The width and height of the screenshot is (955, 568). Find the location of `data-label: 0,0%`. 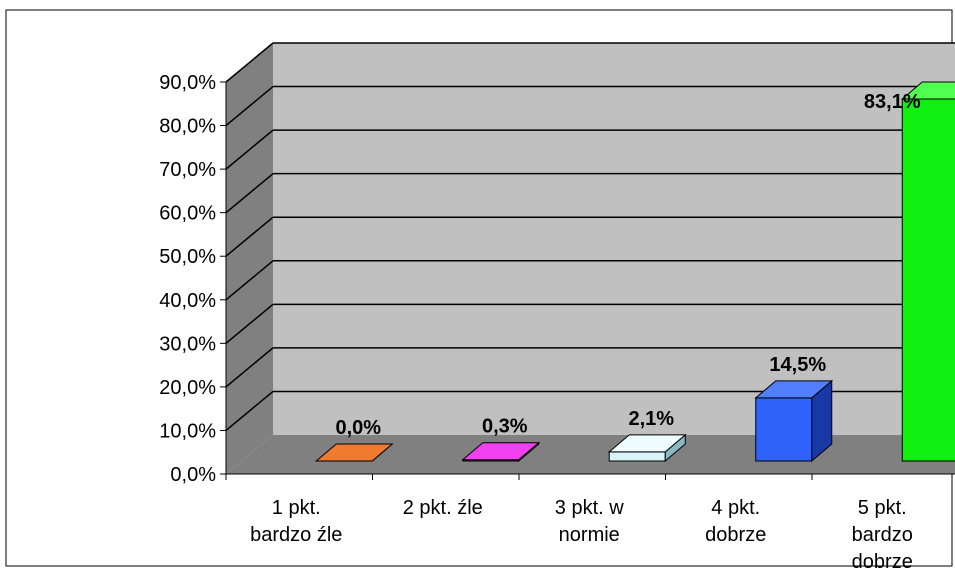

data-label: 0,0% is located at coordinates (358, 428).